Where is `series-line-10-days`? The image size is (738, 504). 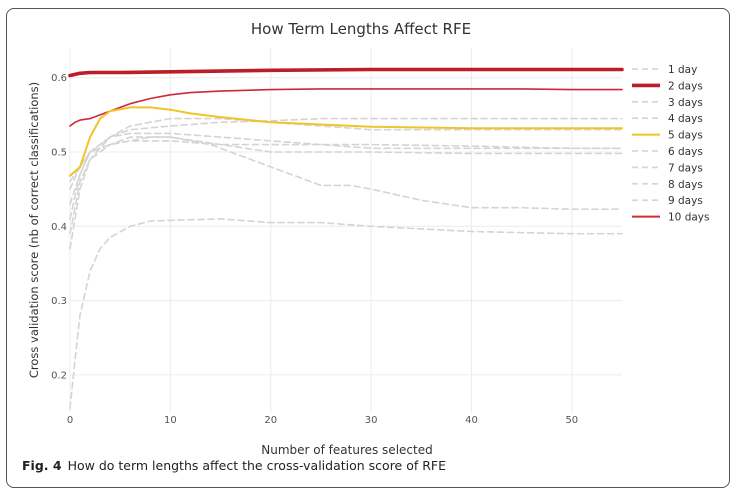 series-line-10-days is located at coordinates (346, 107).